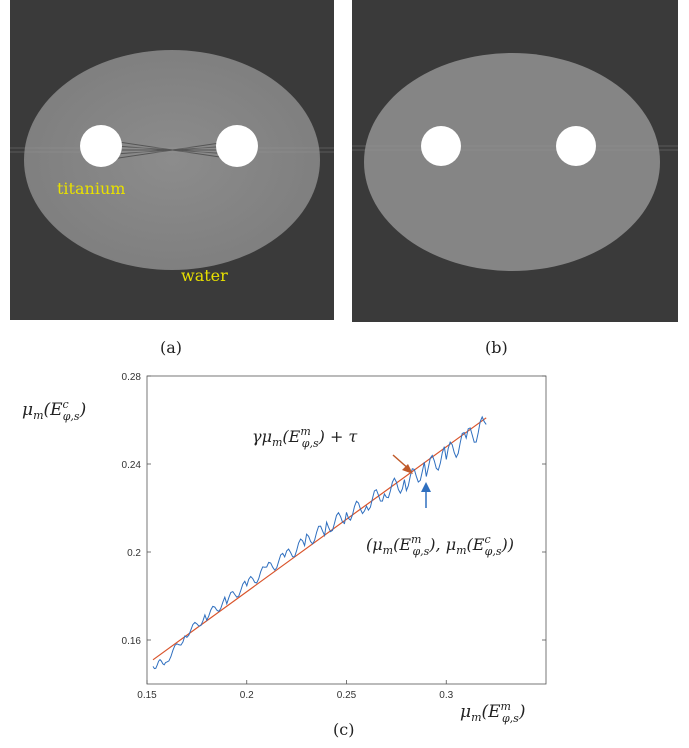  I want to click on x-tick-label: 0.15, so click(147, 695).